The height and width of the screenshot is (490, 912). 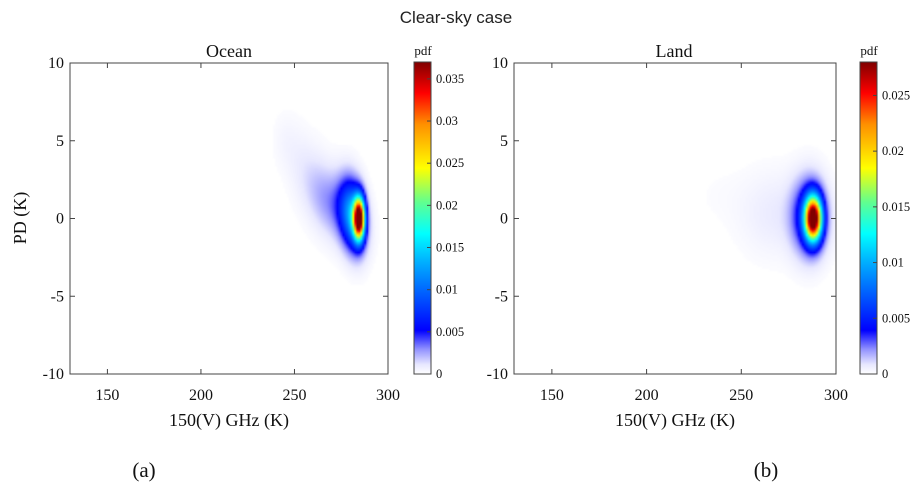 What do you see at coordinates (445, 226) in the screenshot?
I see `panel-a-colorbar-ticks: 0 0.005 0.01 0.015 0.02 0.025 0.03 0.035` at bounding box center [445, 226].